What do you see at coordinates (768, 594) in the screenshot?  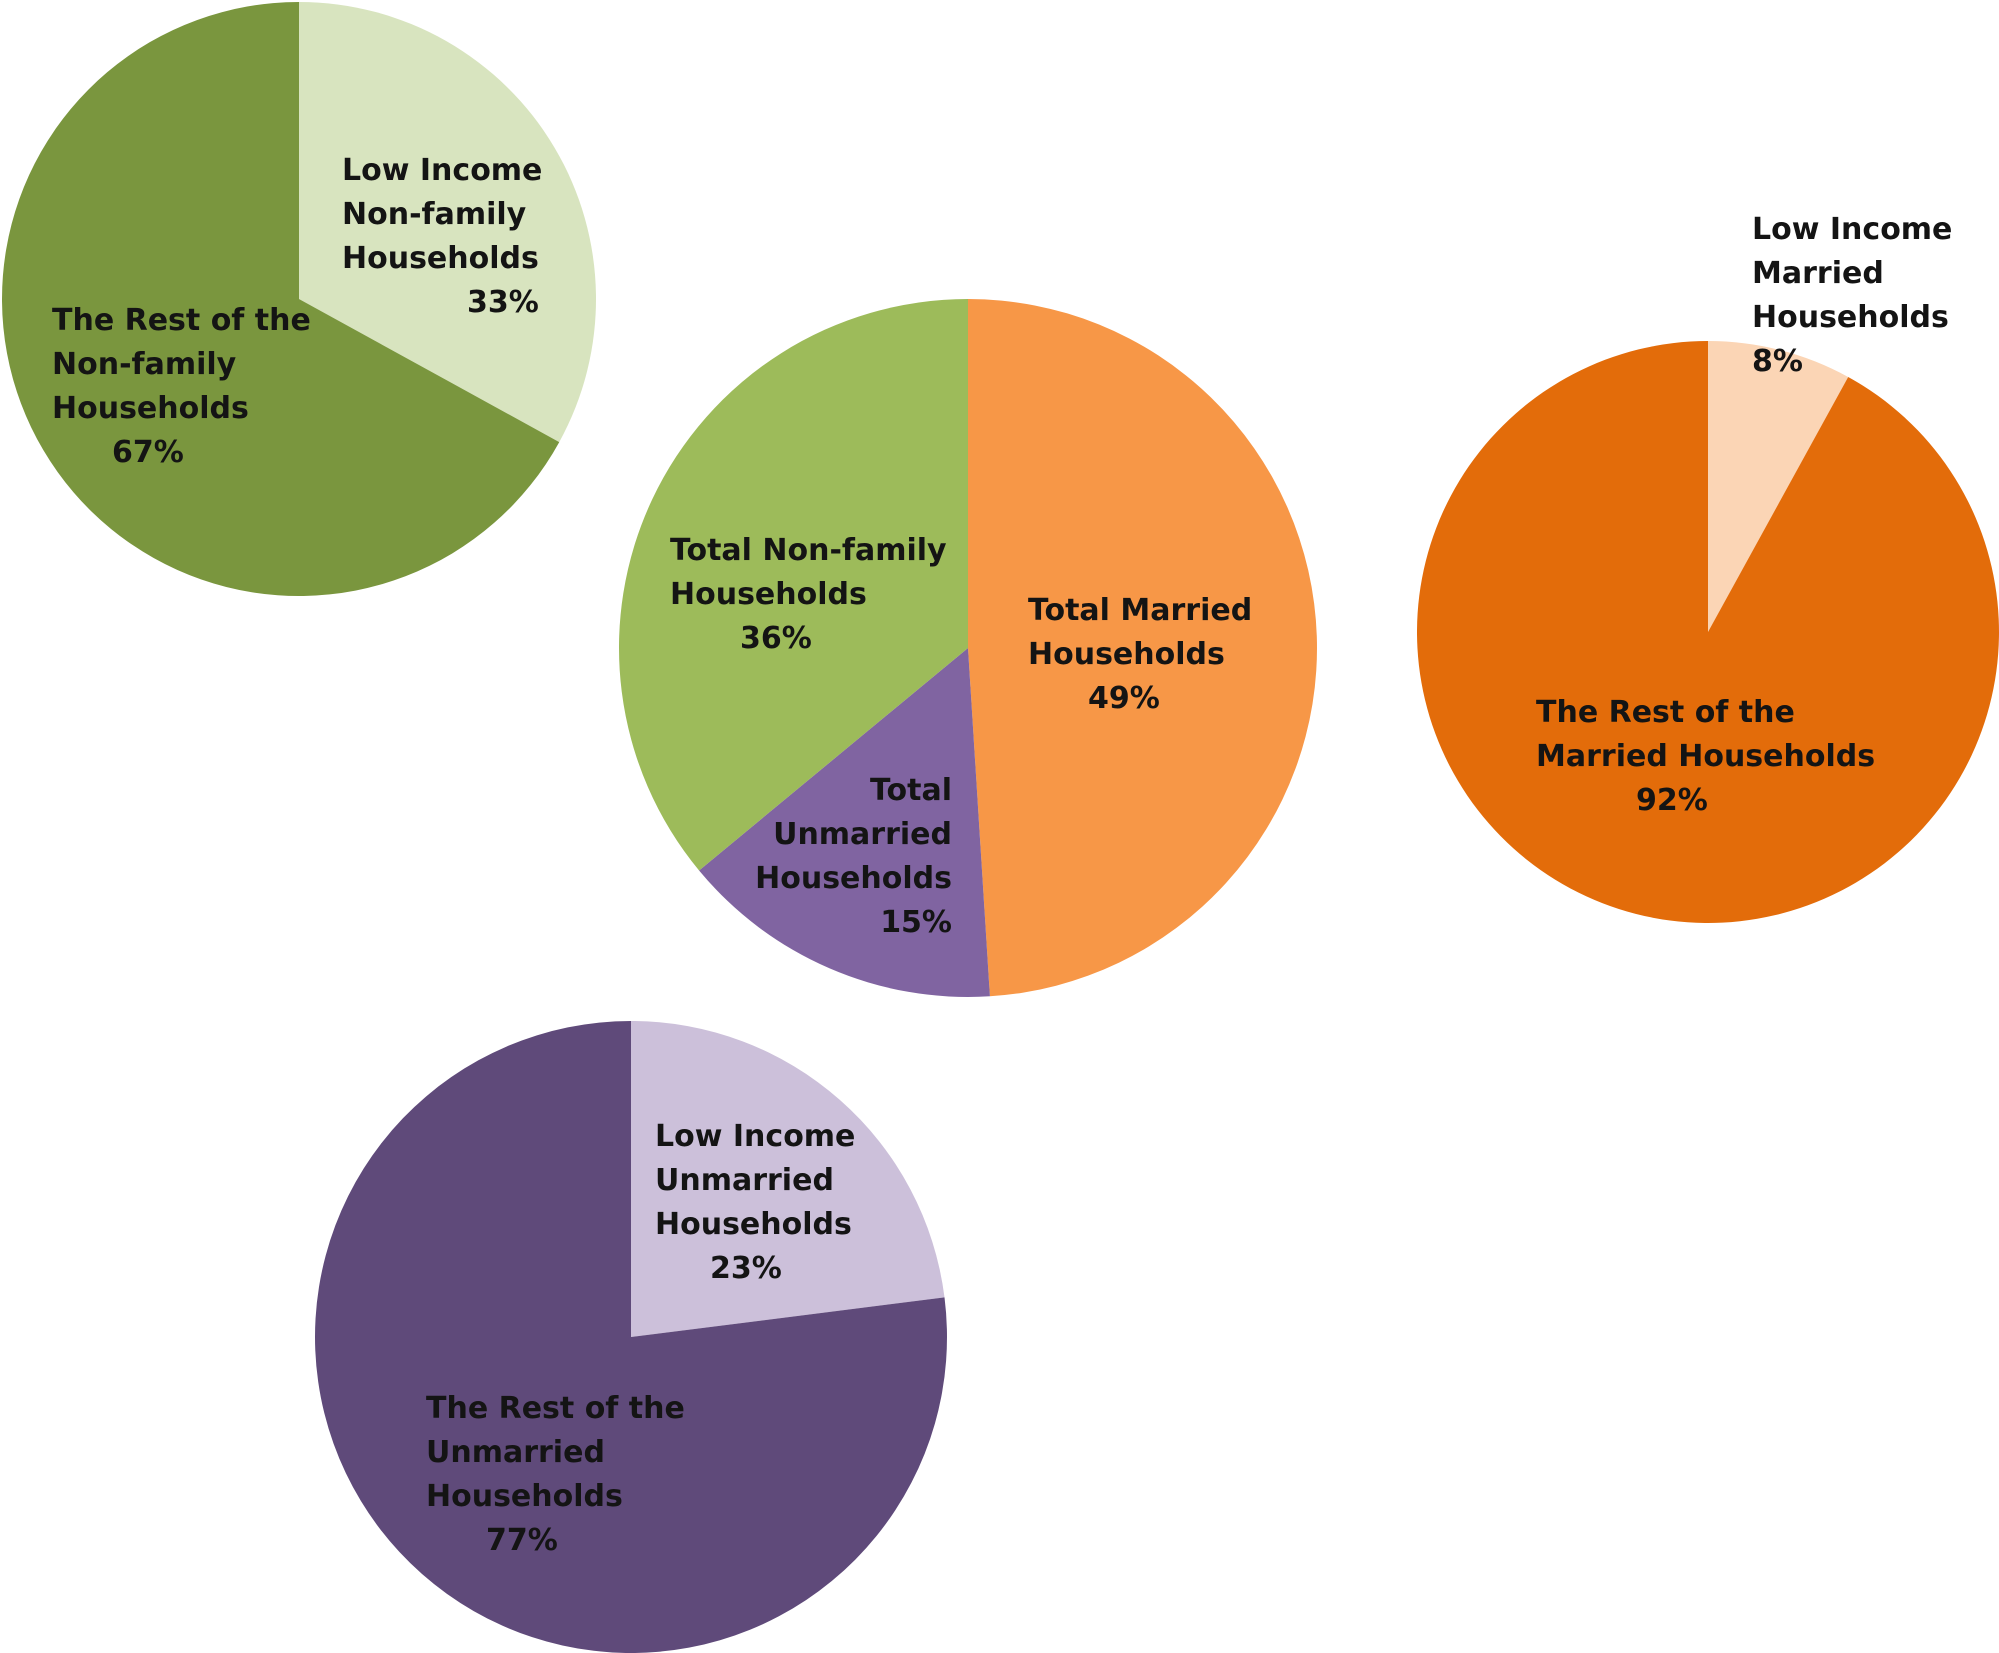 I see `total-households-slice-2-label-line-1: Households` at bounding box center [768, 594].